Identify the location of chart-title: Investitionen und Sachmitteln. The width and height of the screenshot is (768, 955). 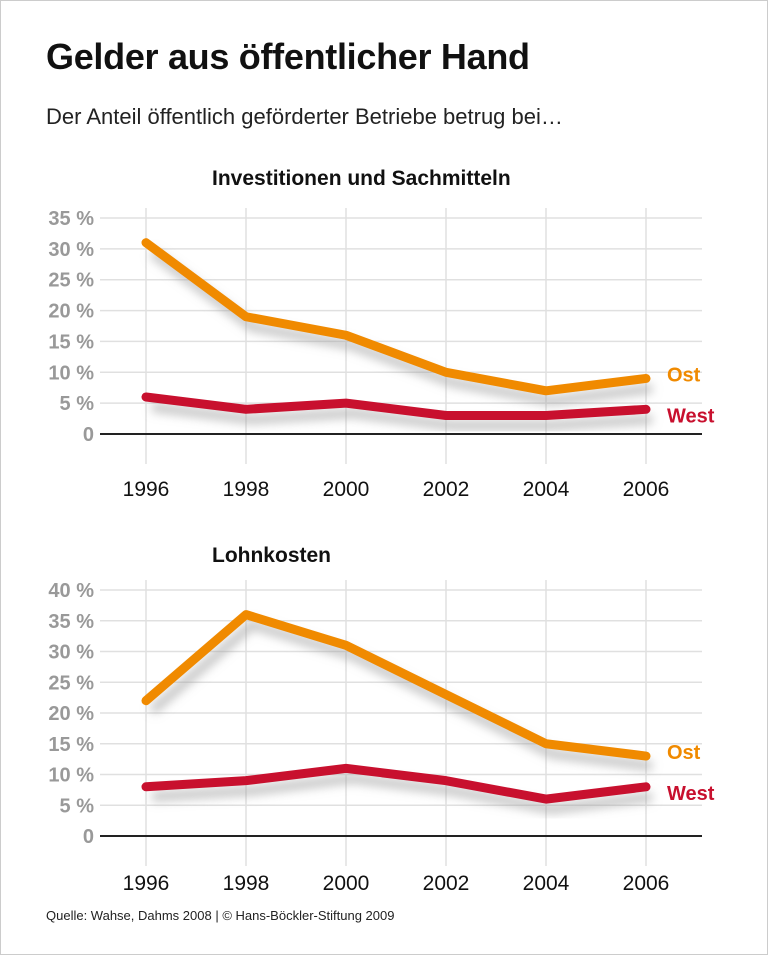
(361, 178).